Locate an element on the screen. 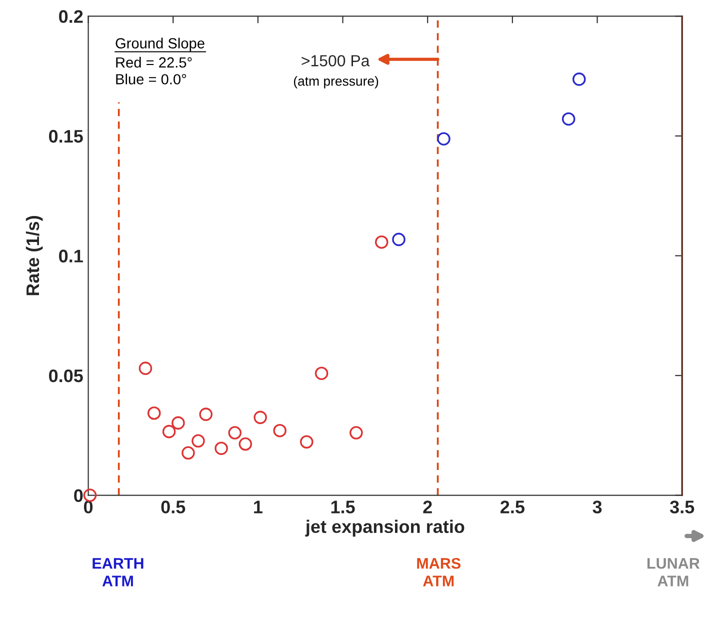  x-tick-label: 2.5 is located at coordinates (512, 507).